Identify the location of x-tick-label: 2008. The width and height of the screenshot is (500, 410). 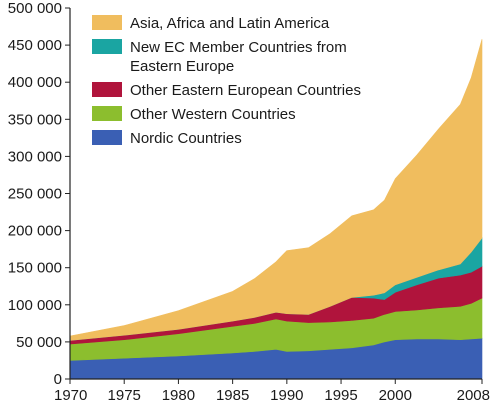
(473, 395).